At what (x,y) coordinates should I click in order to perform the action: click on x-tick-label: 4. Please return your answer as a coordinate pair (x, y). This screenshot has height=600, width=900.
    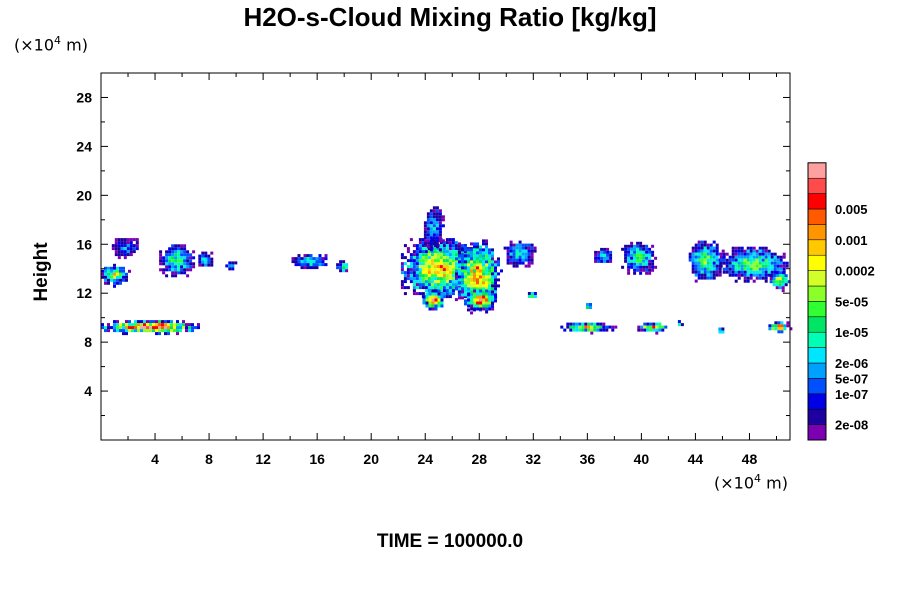
    Looking at the image, I should click on (155, 459).